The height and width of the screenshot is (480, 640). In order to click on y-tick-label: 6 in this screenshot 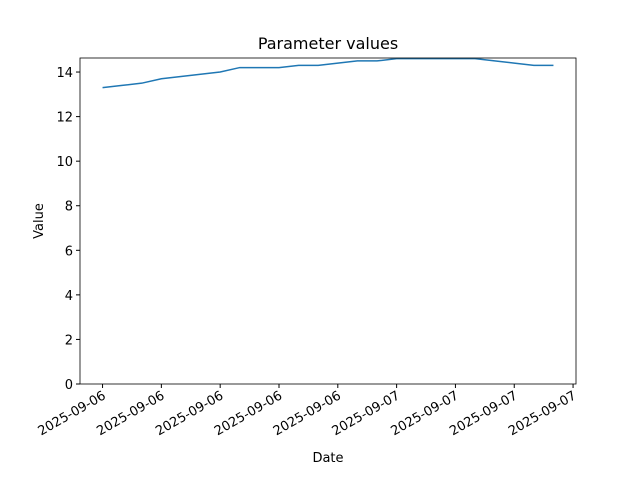, I will do `click(69, 251)`.